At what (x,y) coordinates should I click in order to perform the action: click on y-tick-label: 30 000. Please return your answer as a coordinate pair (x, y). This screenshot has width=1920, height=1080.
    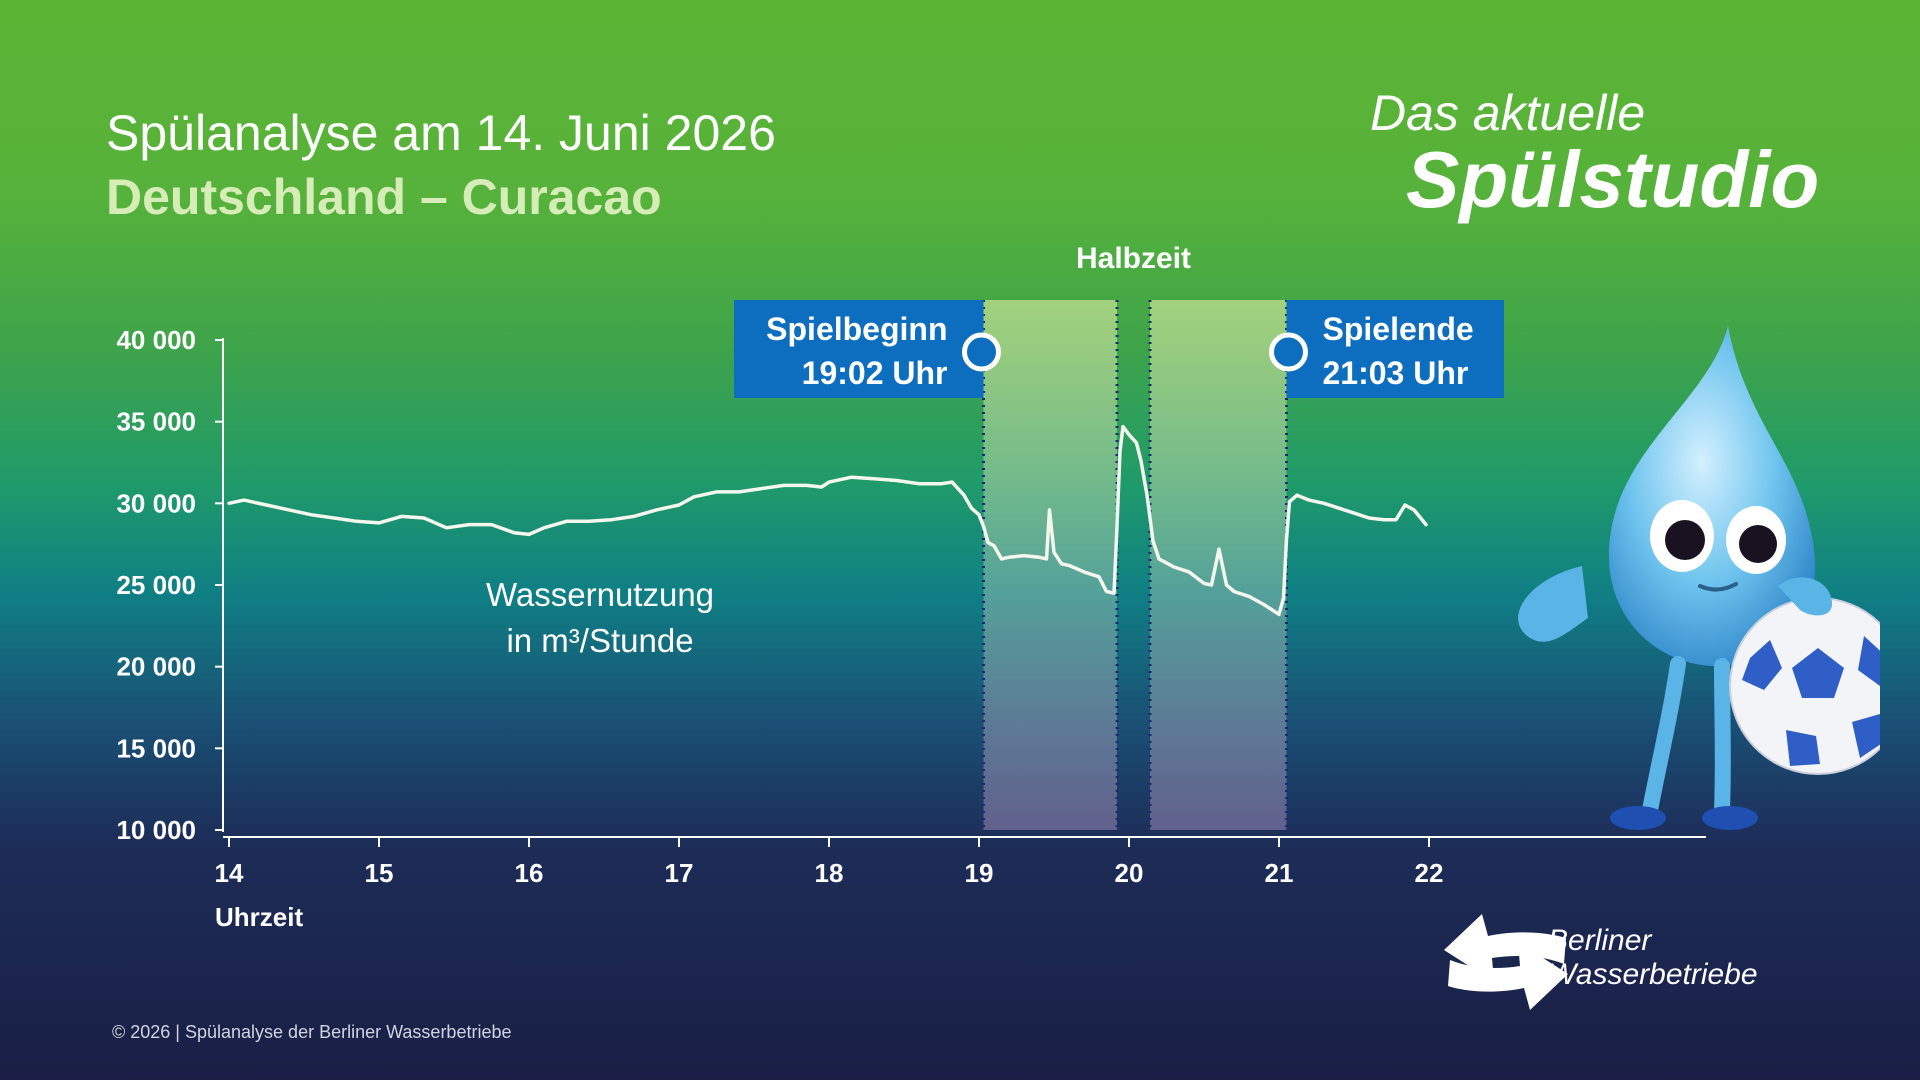
    Looking at the image, I should click on (156, 503).